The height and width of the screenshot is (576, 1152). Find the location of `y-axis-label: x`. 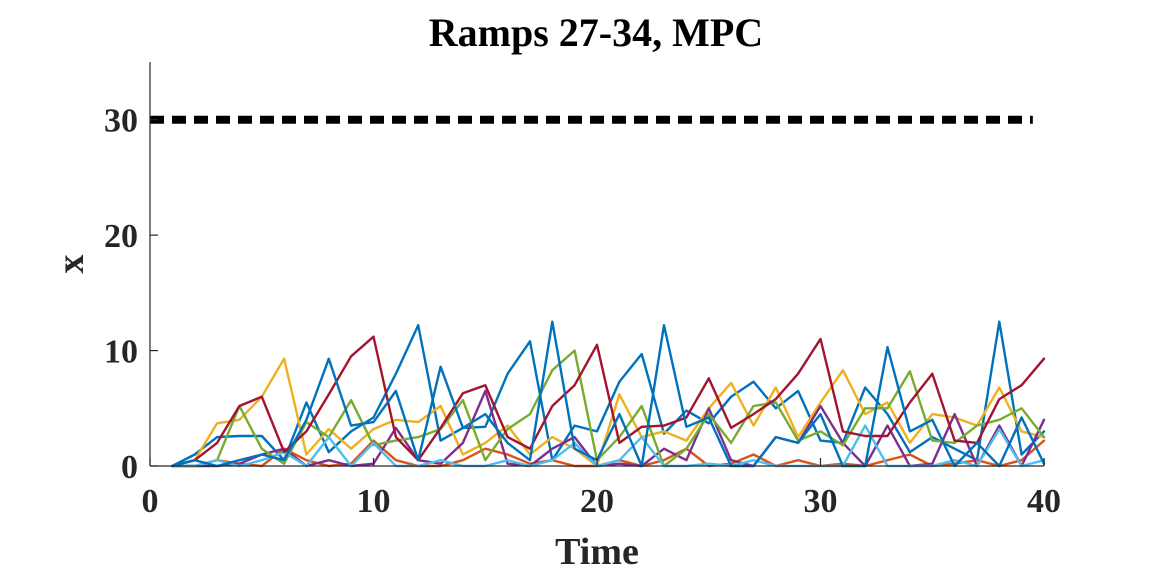

y-axis-label: x is located at coordinates (71, 264).